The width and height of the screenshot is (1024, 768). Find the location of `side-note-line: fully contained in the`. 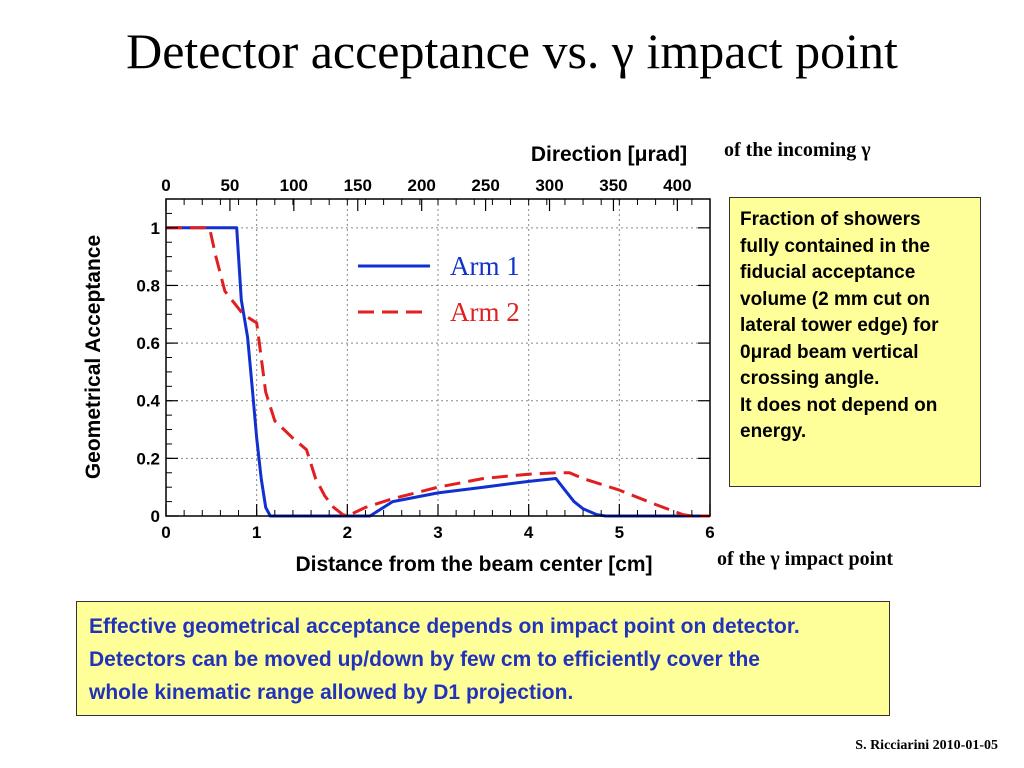

side-note-line: fully contained in the is located at coordinates (835, 246).